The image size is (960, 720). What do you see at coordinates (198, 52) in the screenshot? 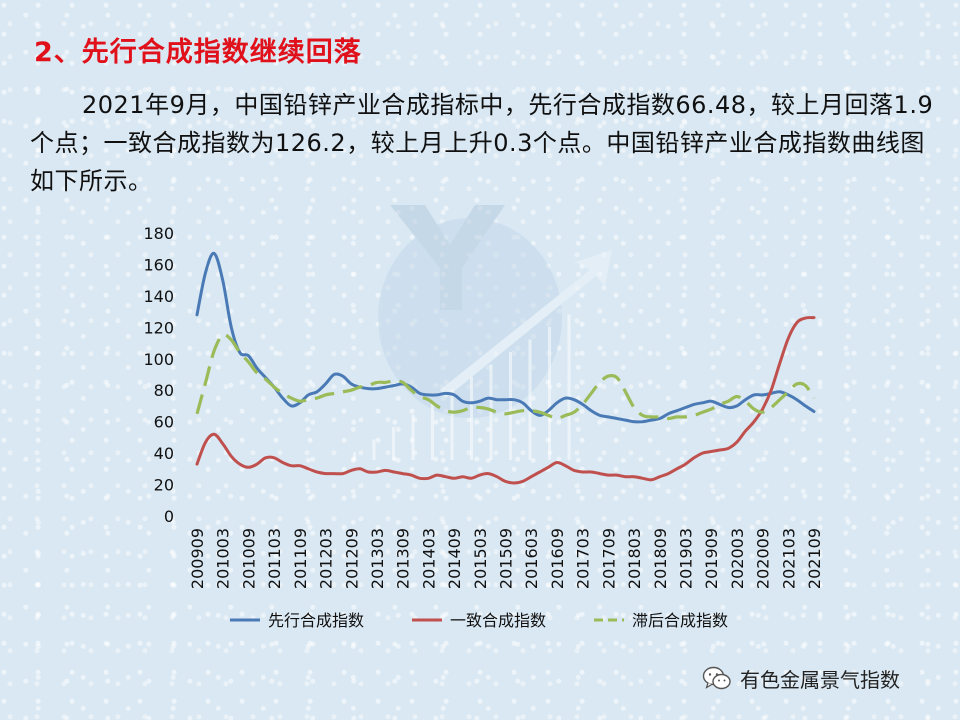
I see `section-heading: 2、先行合成指数继续回落` at bounding box center [198, 52].